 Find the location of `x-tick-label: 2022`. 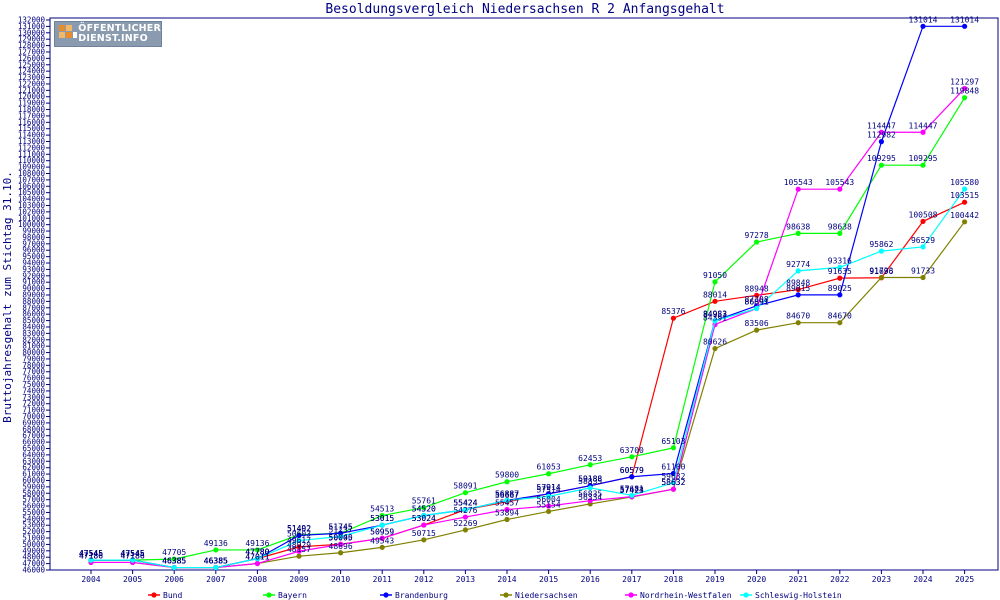

x-tick-label: 2022 is located at coordinates (839, 579).